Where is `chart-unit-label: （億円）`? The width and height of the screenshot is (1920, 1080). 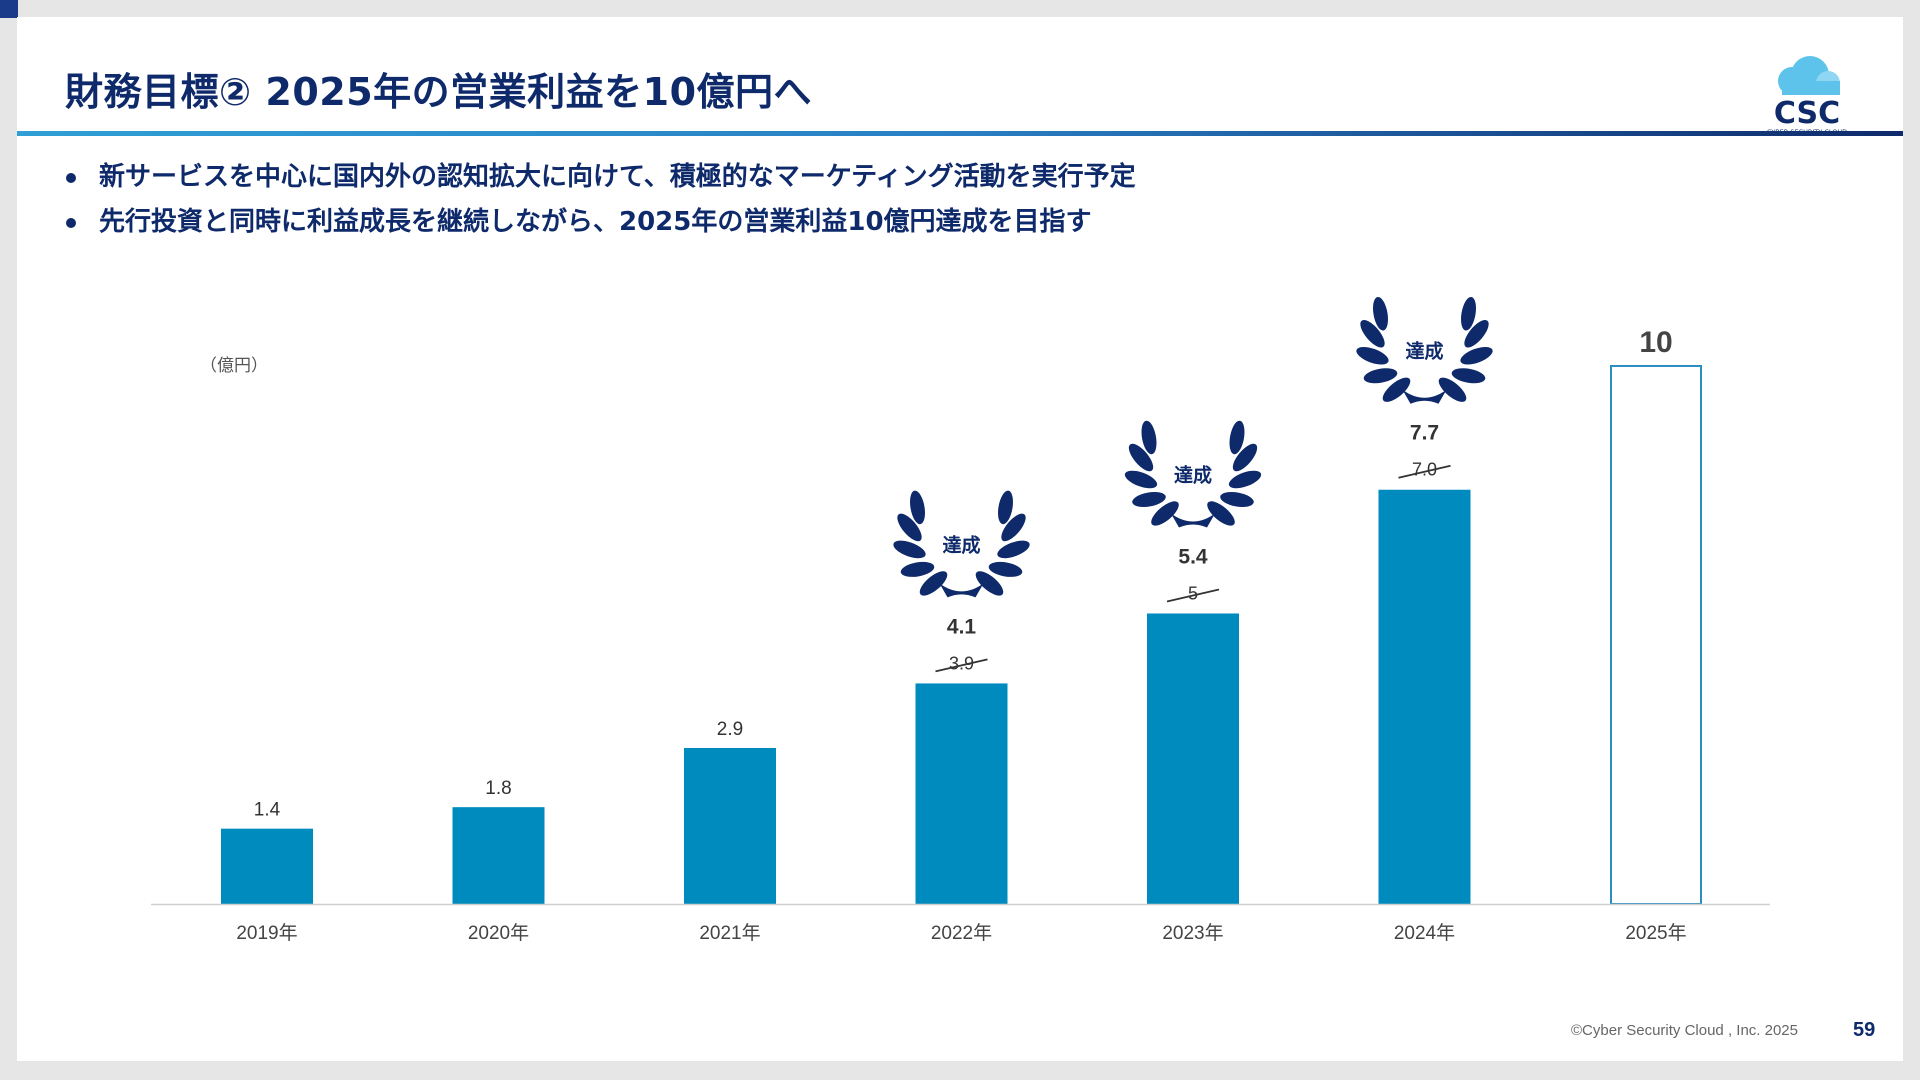
chart-unit-label: （億円） is located at coordinates (234, 366).